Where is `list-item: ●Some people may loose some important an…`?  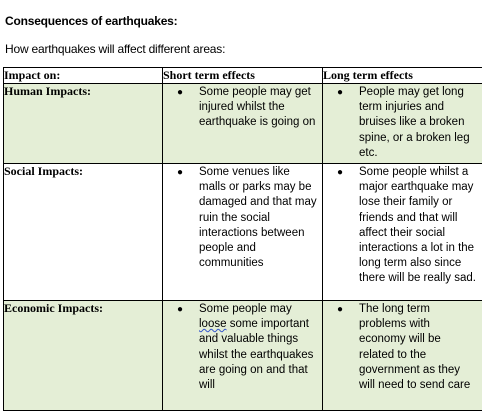 list-item: ●Some people may loose some important an… is located at coordinates (258, 347).